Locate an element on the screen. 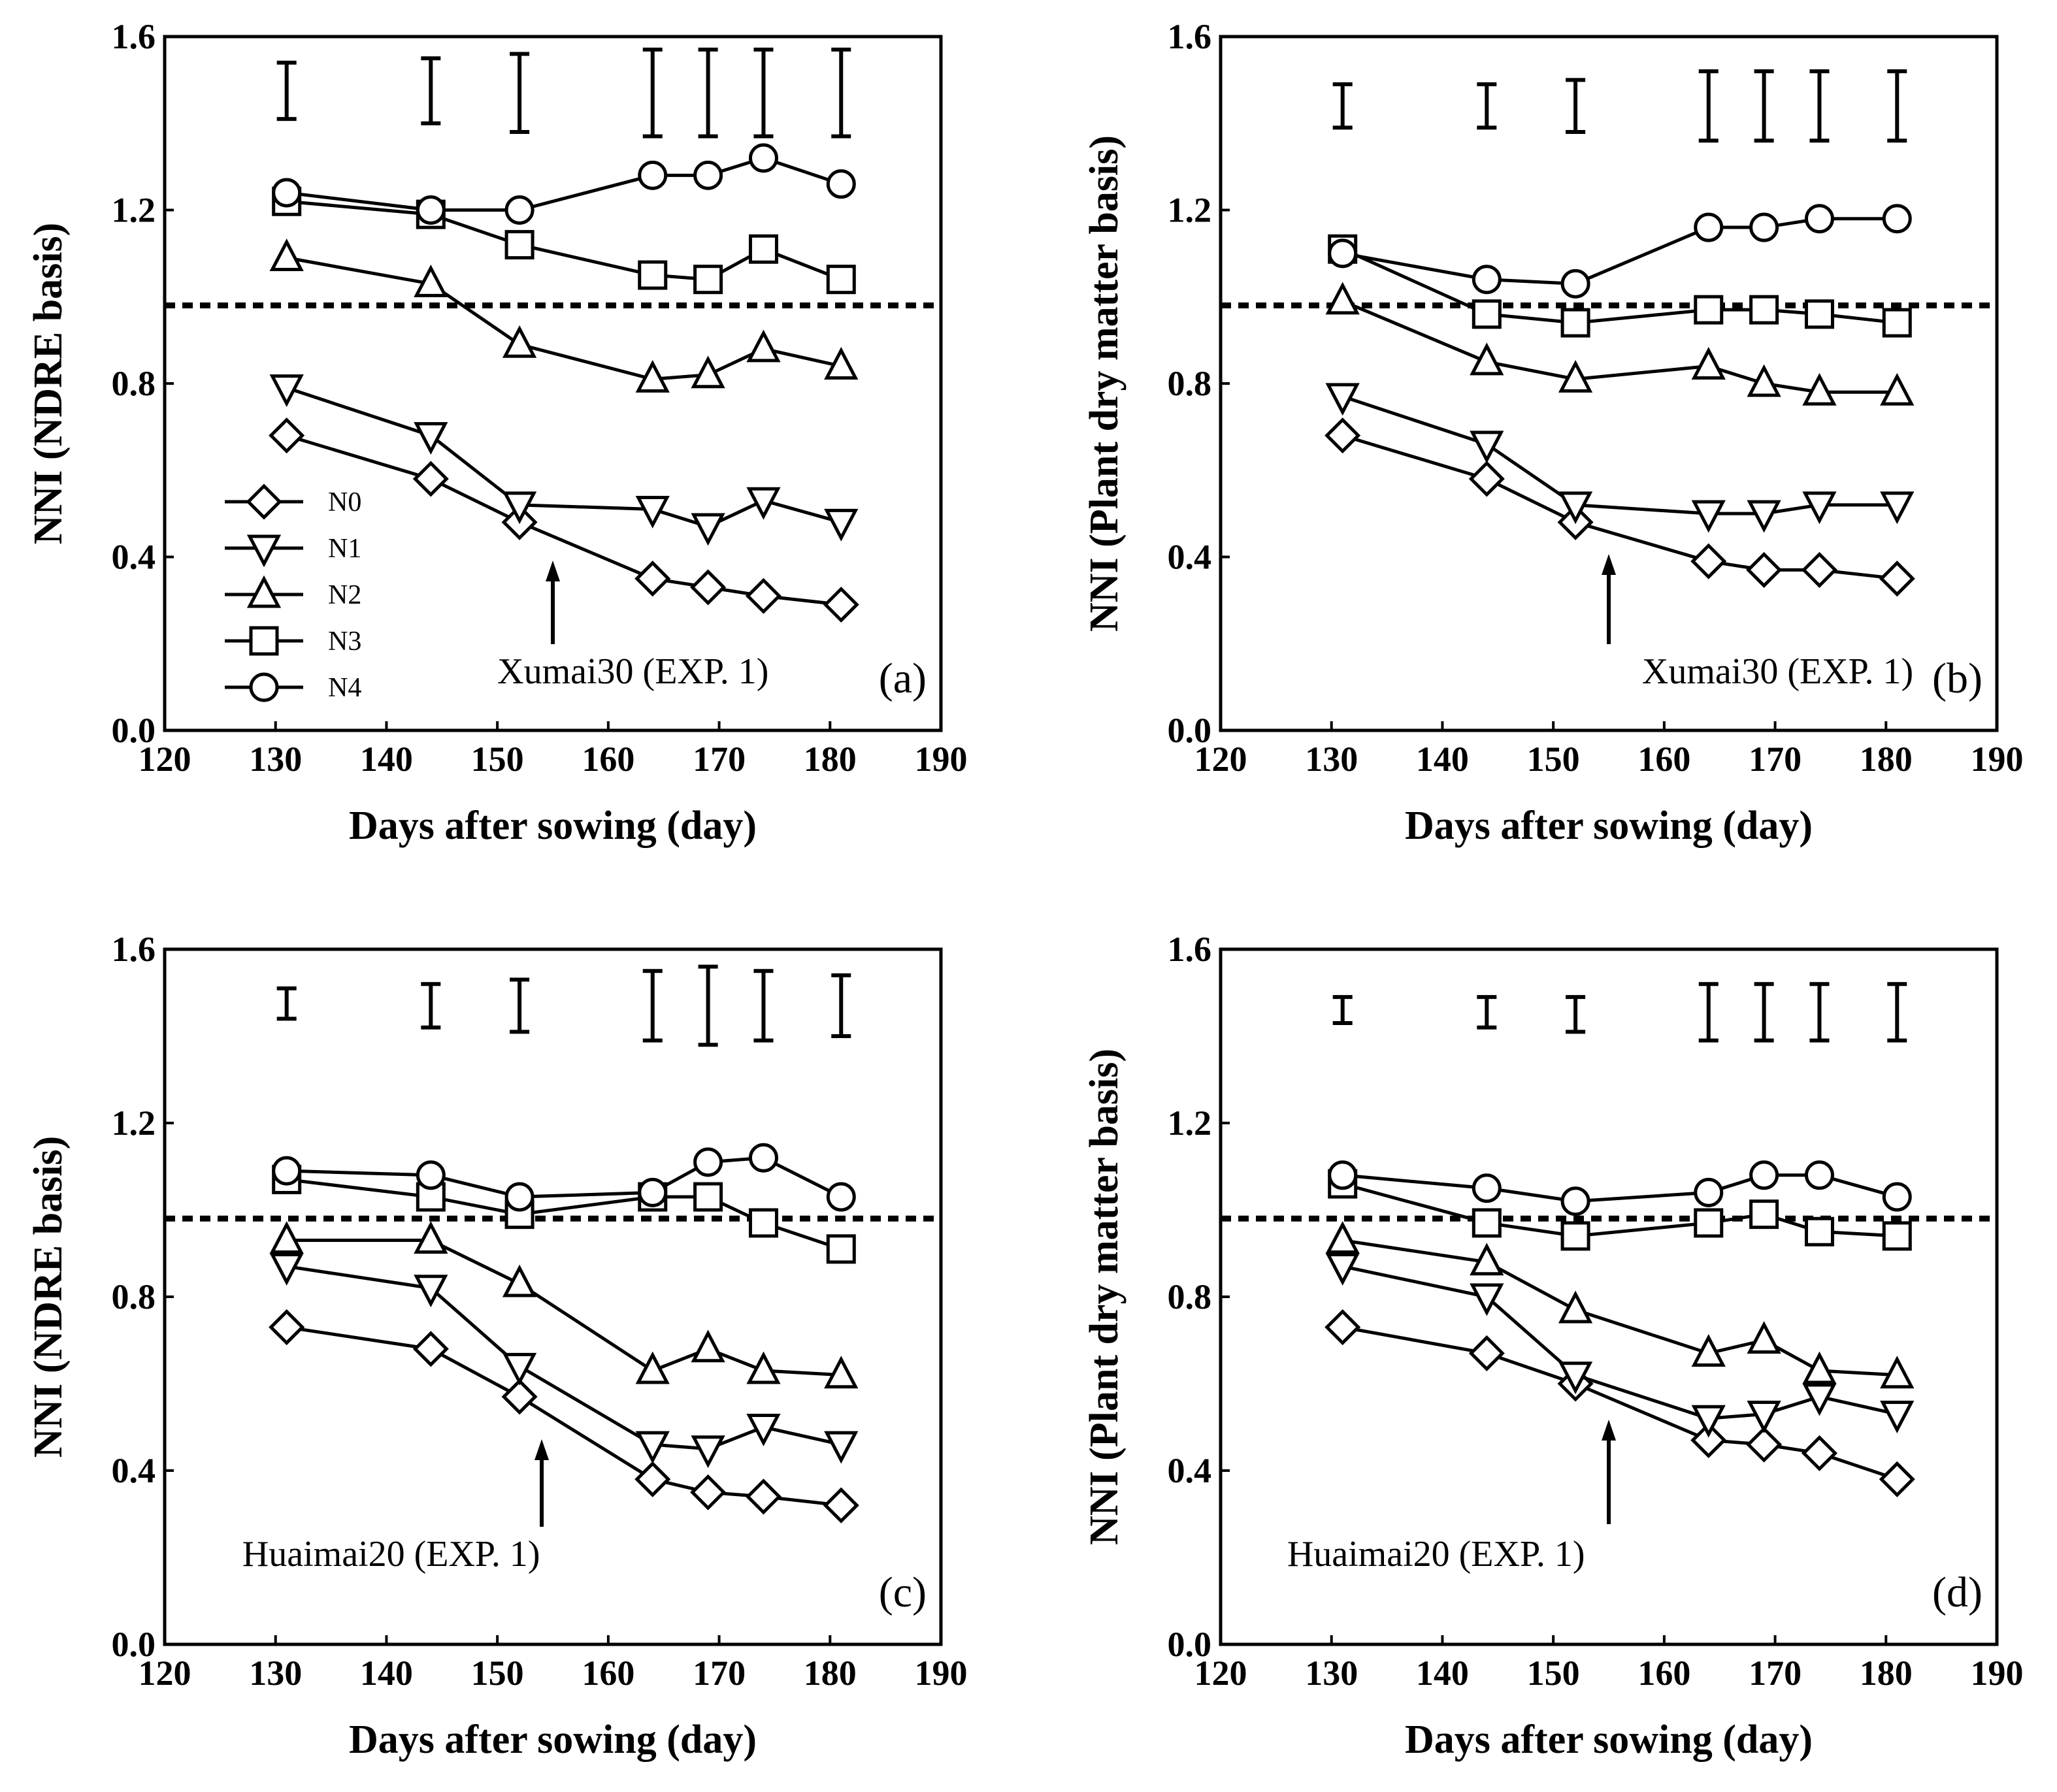  series-line is located at coordinates (564, 520).